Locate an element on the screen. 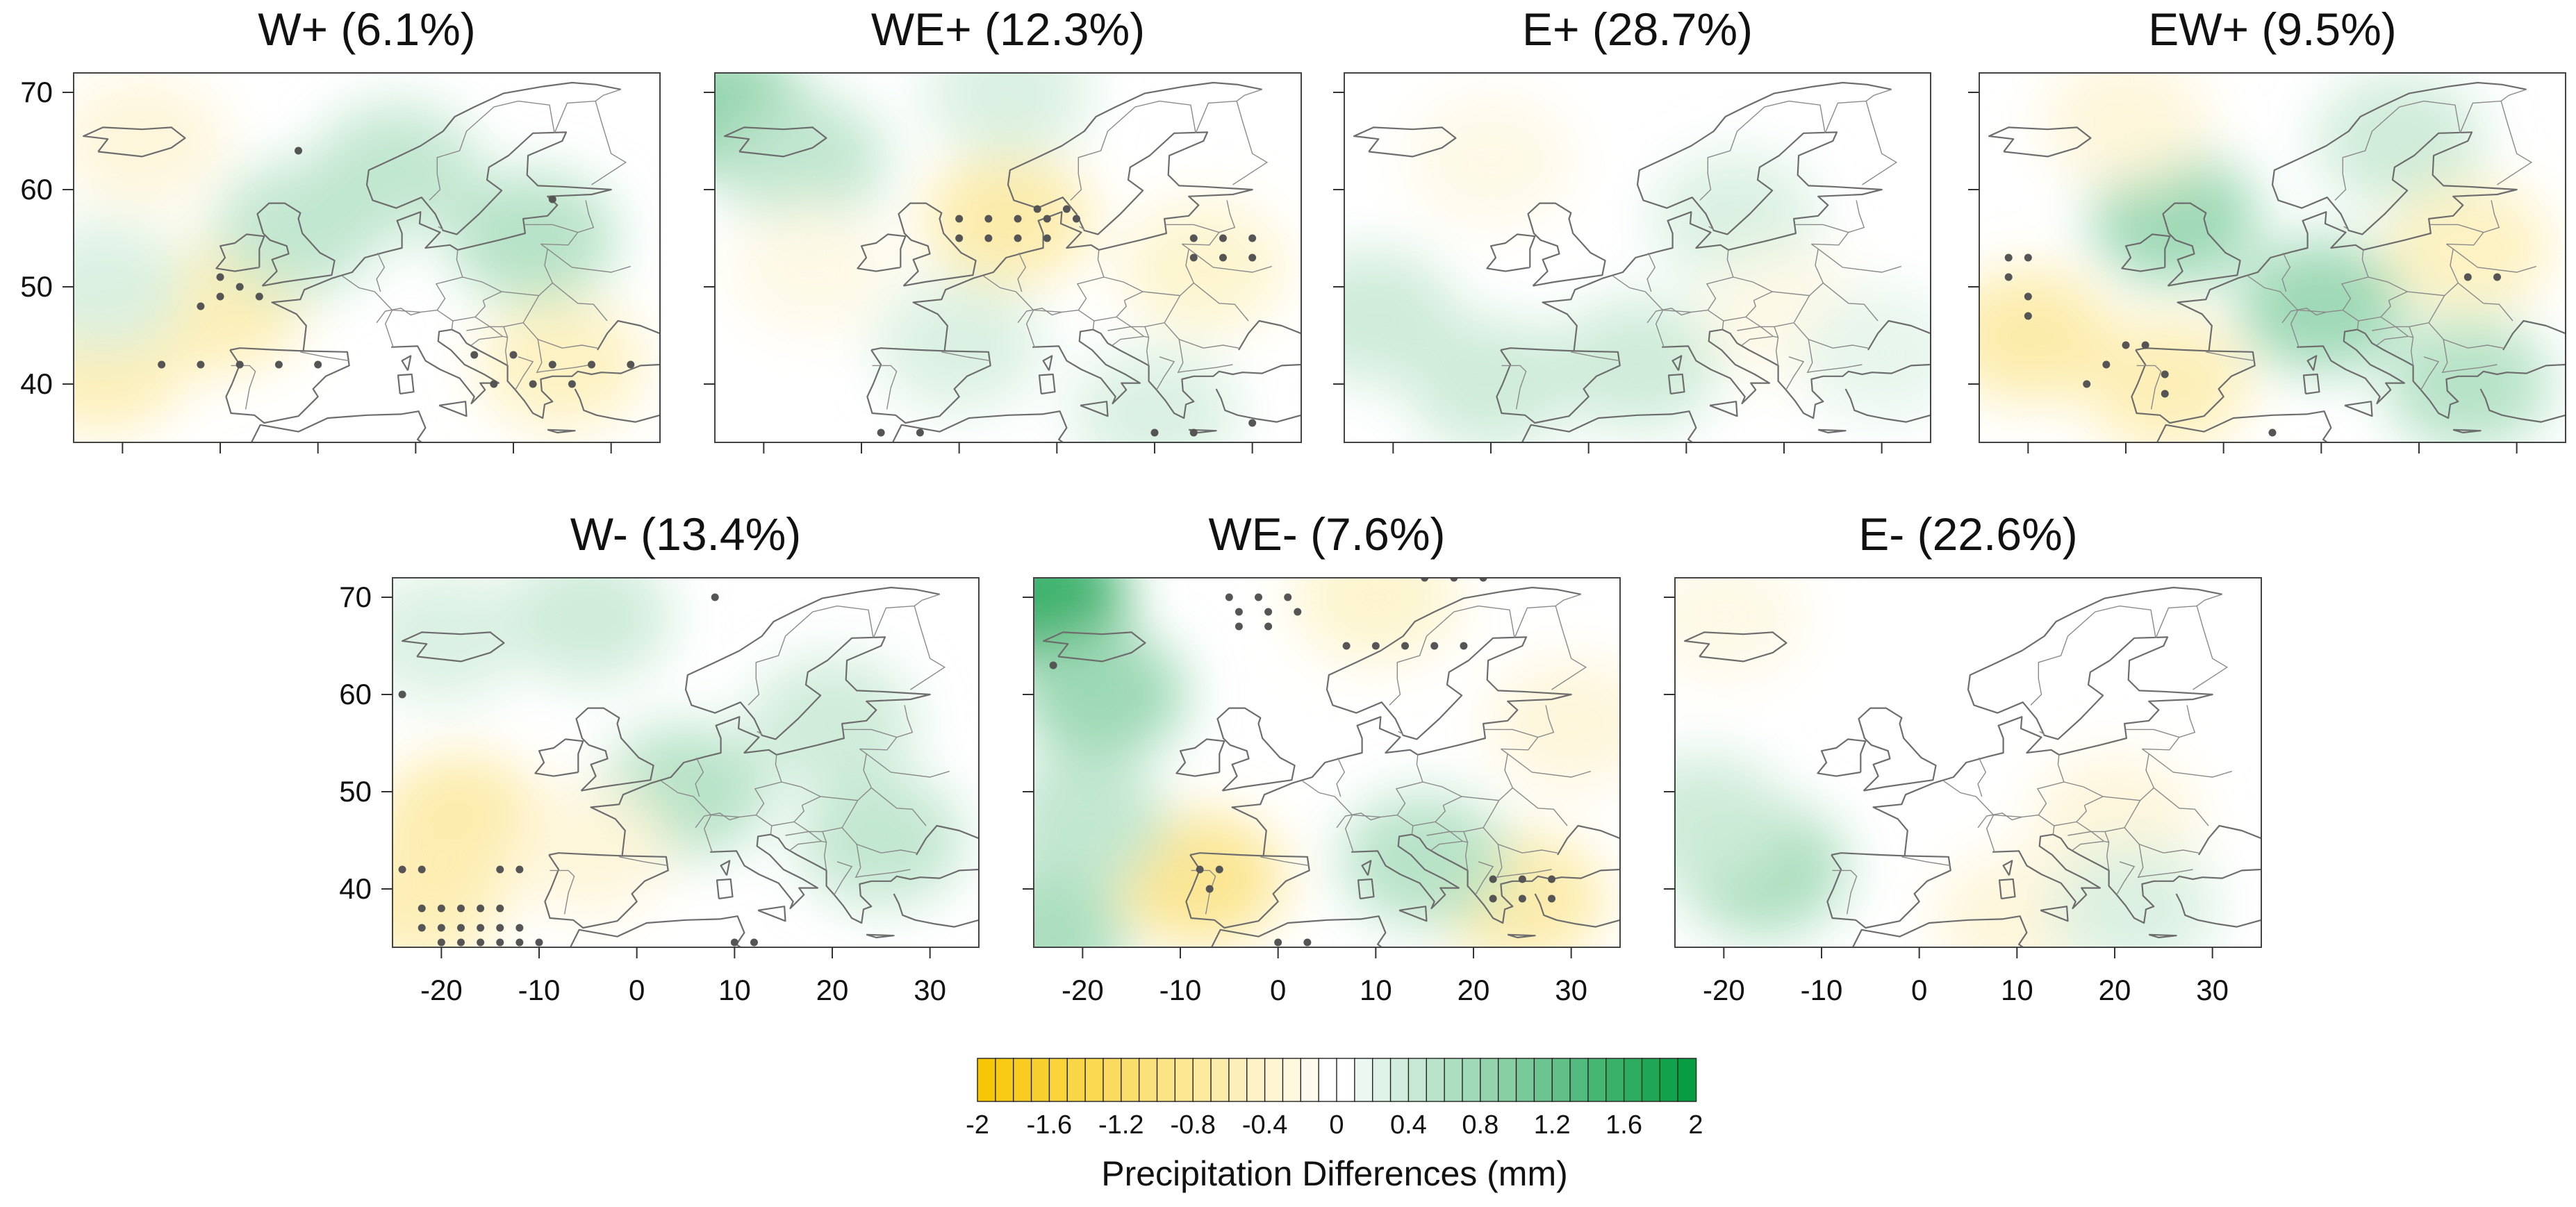 The height and width of the screenshot is (1207, 2576). panel-eplus: E+ (28.7%) is located at coordinates (1632, 228).